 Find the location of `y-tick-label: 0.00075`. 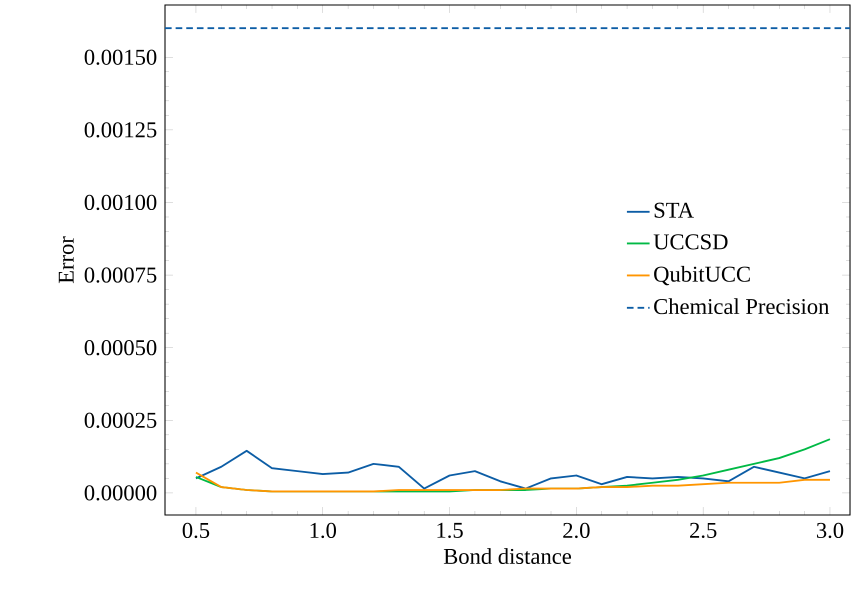

y-tick-label: 0.00075 is located at coordinates (120, 275).